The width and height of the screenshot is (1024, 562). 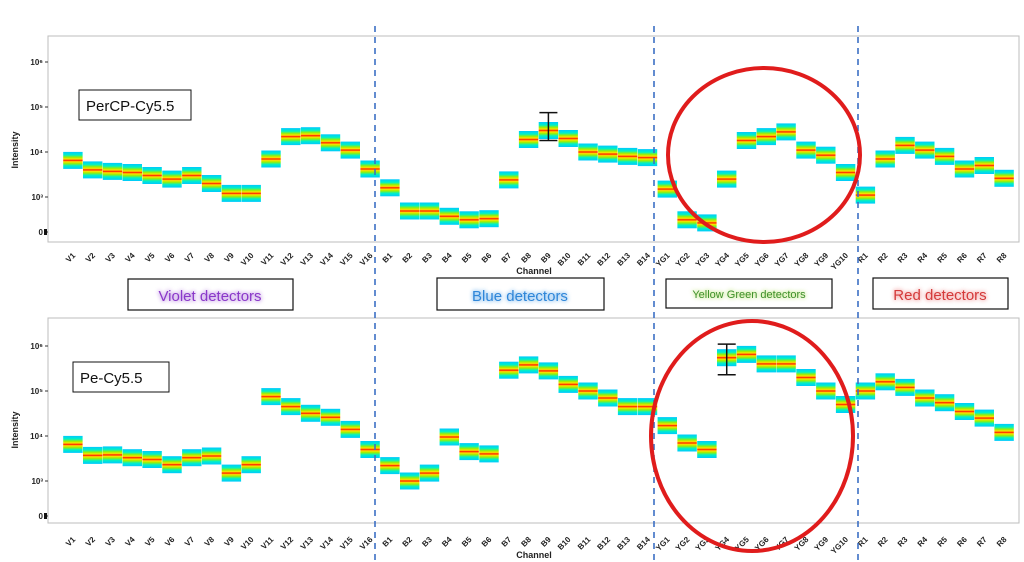 What do you see at coordinates (943, 258) in the screenshot?
I see `channel-tick-label: R5` at bounding box center [943, 258].